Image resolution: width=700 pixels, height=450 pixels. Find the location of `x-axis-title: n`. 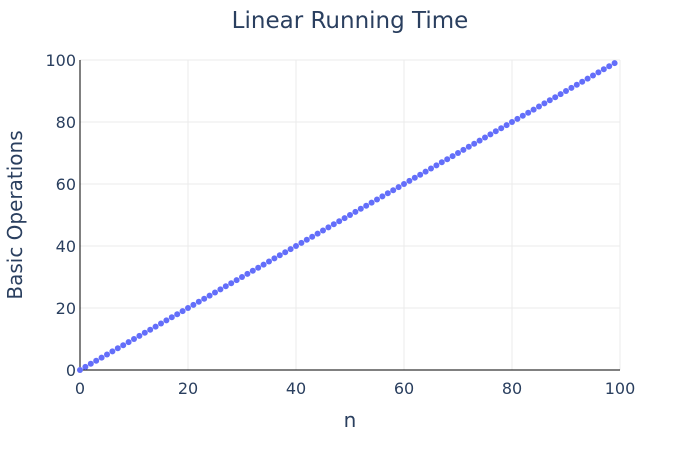

x-axis-title: n is located at coordinates (350, 420).